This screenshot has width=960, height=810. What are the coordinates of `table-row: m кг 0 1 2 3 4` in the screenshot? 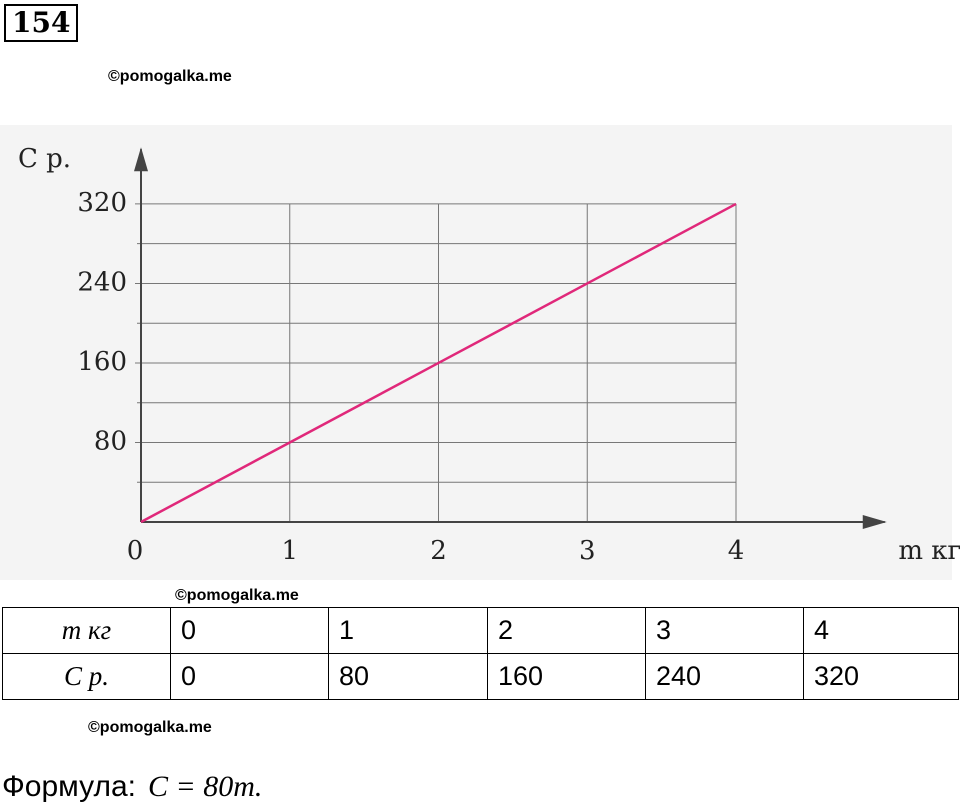 It's located at (480, 630).